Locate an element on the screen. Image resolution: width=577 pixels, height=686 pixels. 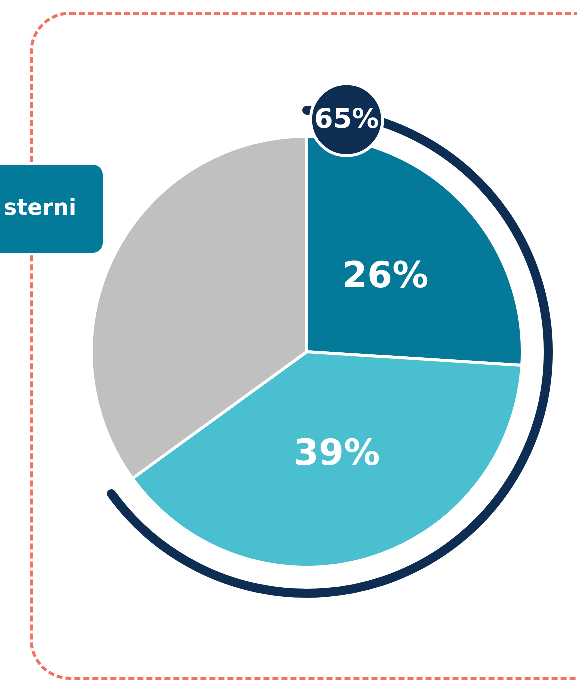
data-label: 26% is located at coordinates (385, 276).